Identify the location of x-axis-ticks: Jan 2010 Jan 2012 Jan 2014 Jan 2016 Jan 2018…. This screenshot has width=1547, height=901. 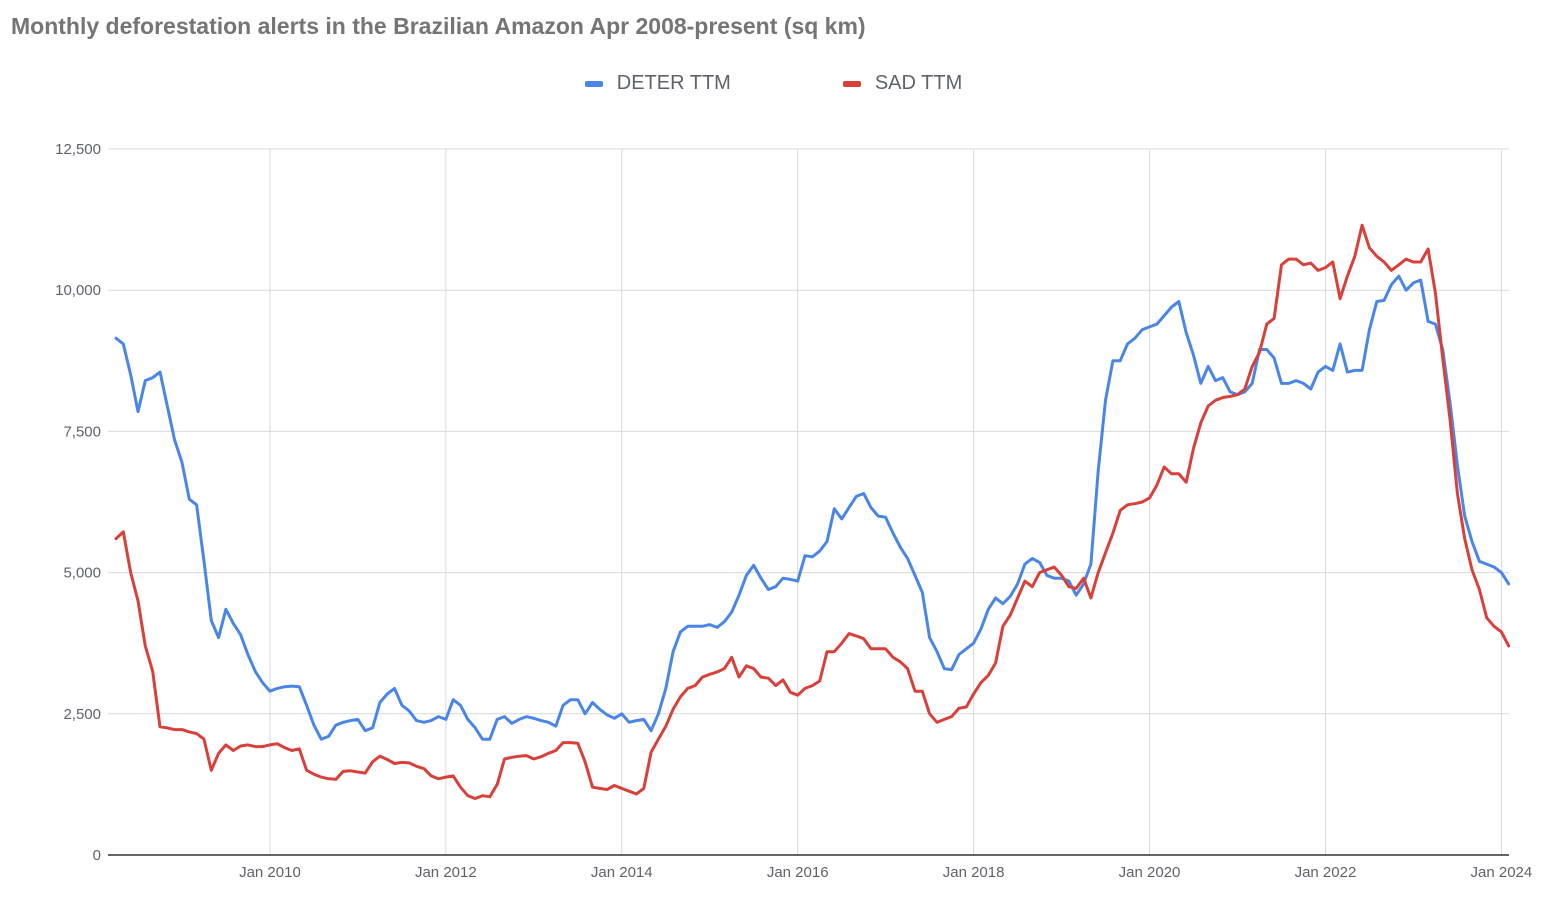
(885, 872).